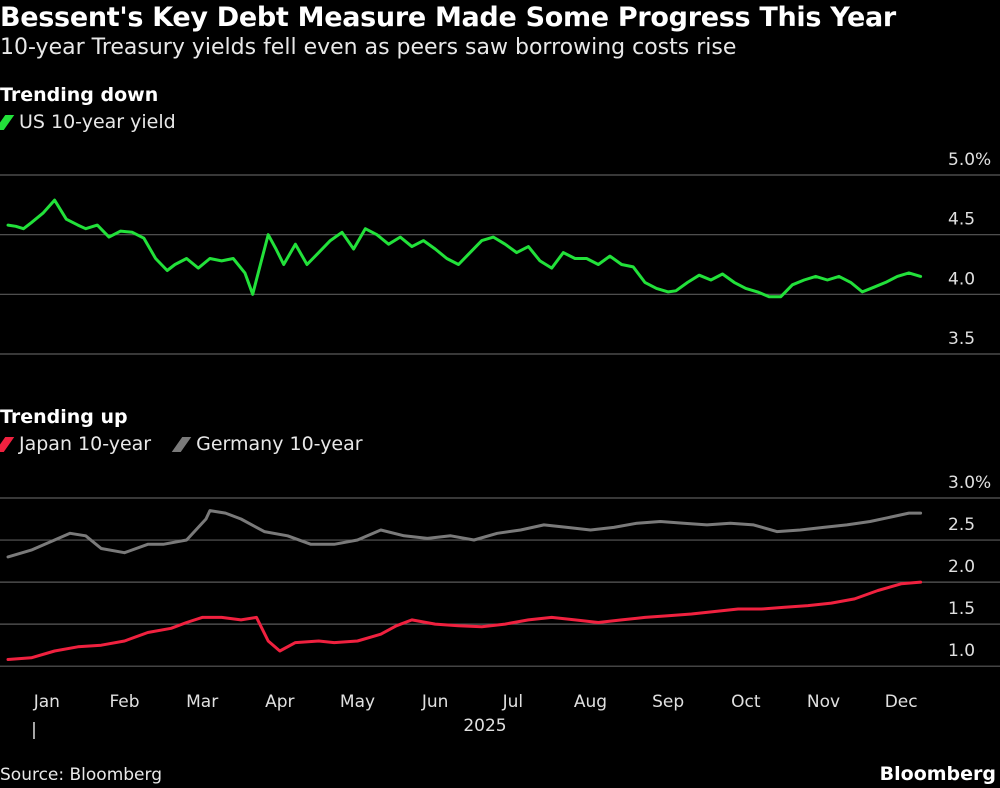 This screenshot has width=1000, height=788. Describe the element at coordinates (961, 339) in the screenshot. I see `y-tick-label-p1-0: 3.5` at that location.